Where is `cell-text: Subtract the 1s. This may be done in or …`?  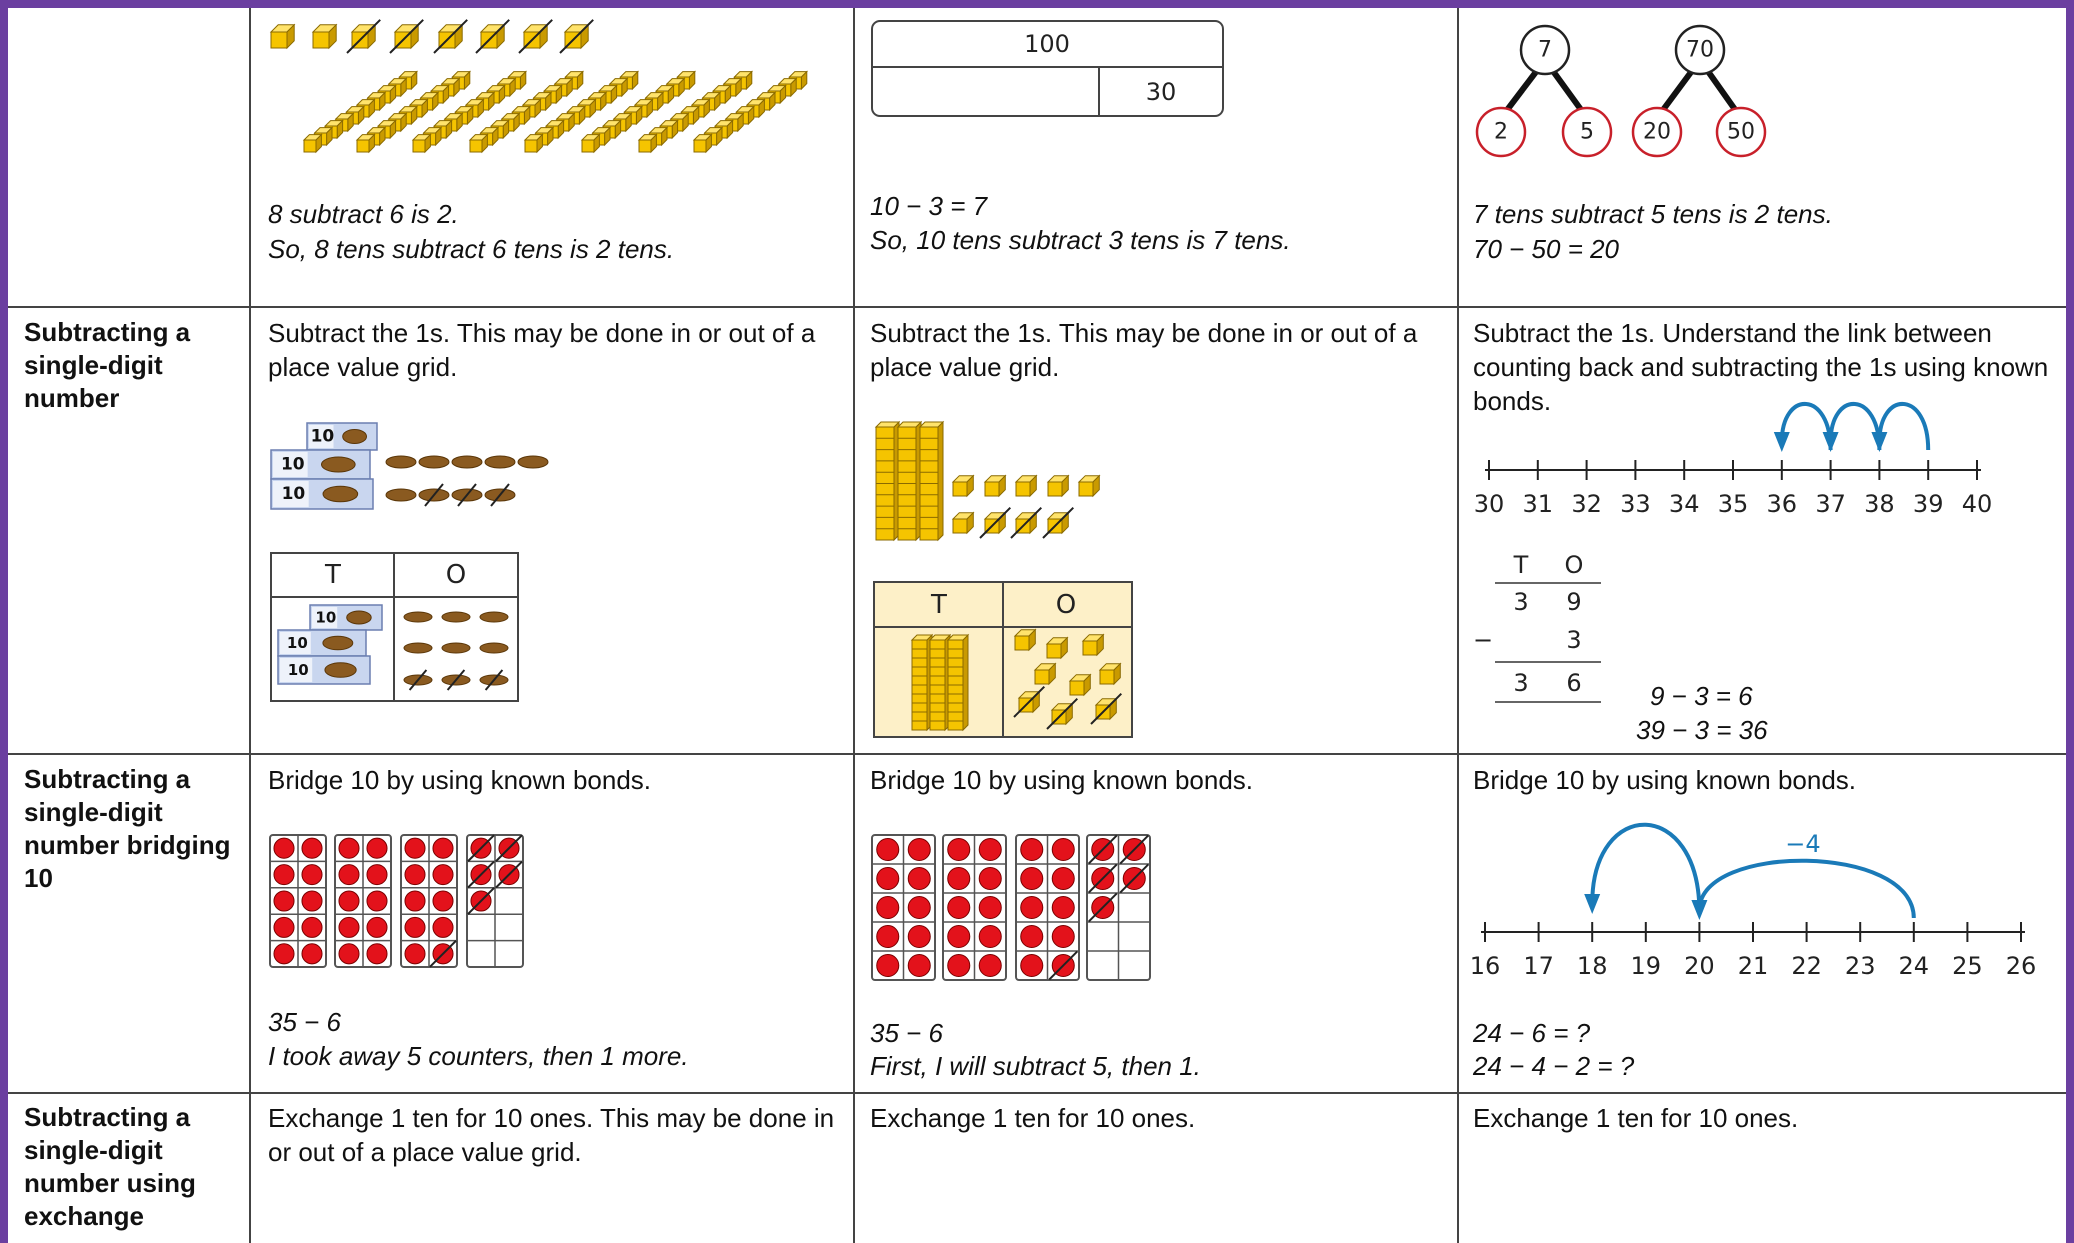
cell-text: Subtract the 1s. This may be done in or … is located at coordinates (1144, 350).